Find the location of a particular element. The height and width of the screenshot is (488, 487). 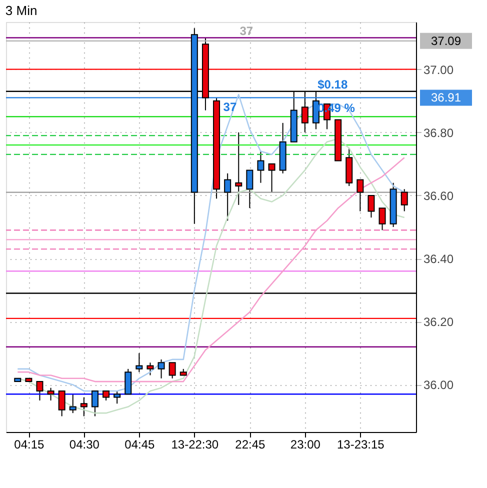

y-tick-label: 36.80 is located at coordinates (439, 133).